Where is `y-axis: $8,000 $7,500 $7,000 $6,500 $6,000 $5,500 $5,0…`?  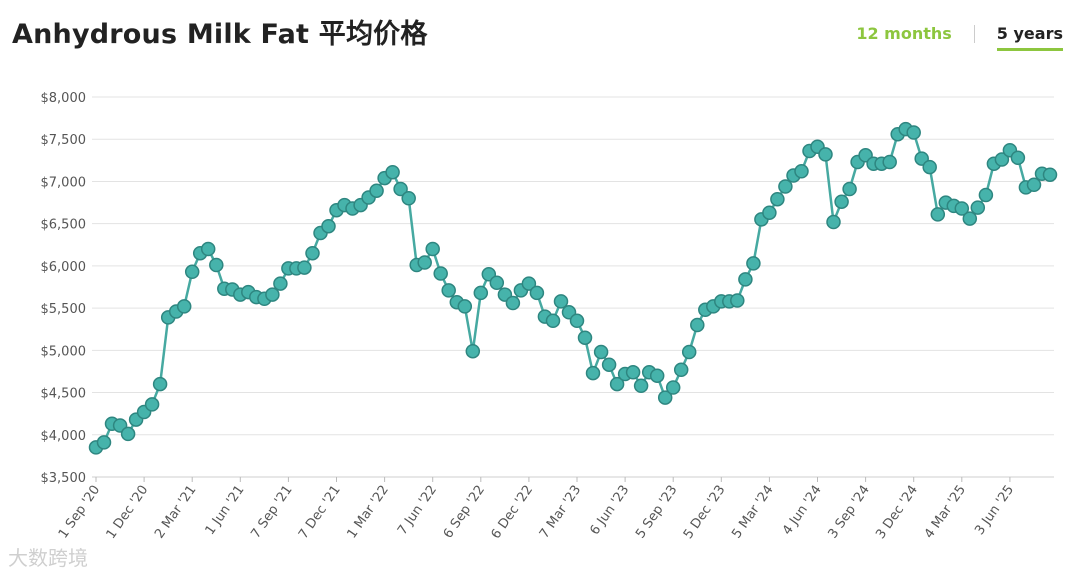
y-axis: $8,000 $7,500 $7,000 $6,500 $6,000 $5,500 $5,0… is located at coordinates (64, 288).